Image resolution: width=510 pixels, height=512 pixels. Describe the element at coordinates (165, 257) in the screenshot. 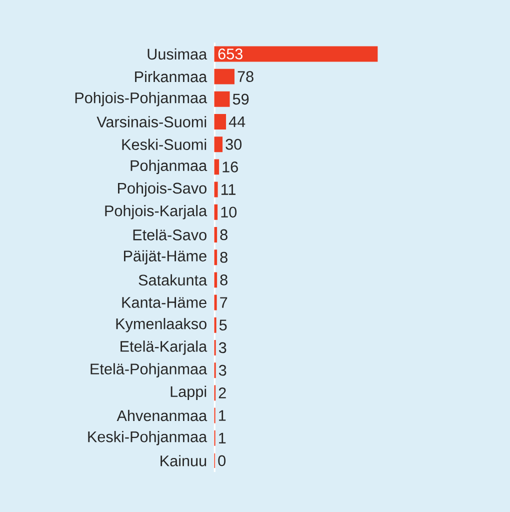

I see `y-tick-label: Päijät-Häme` at that location.